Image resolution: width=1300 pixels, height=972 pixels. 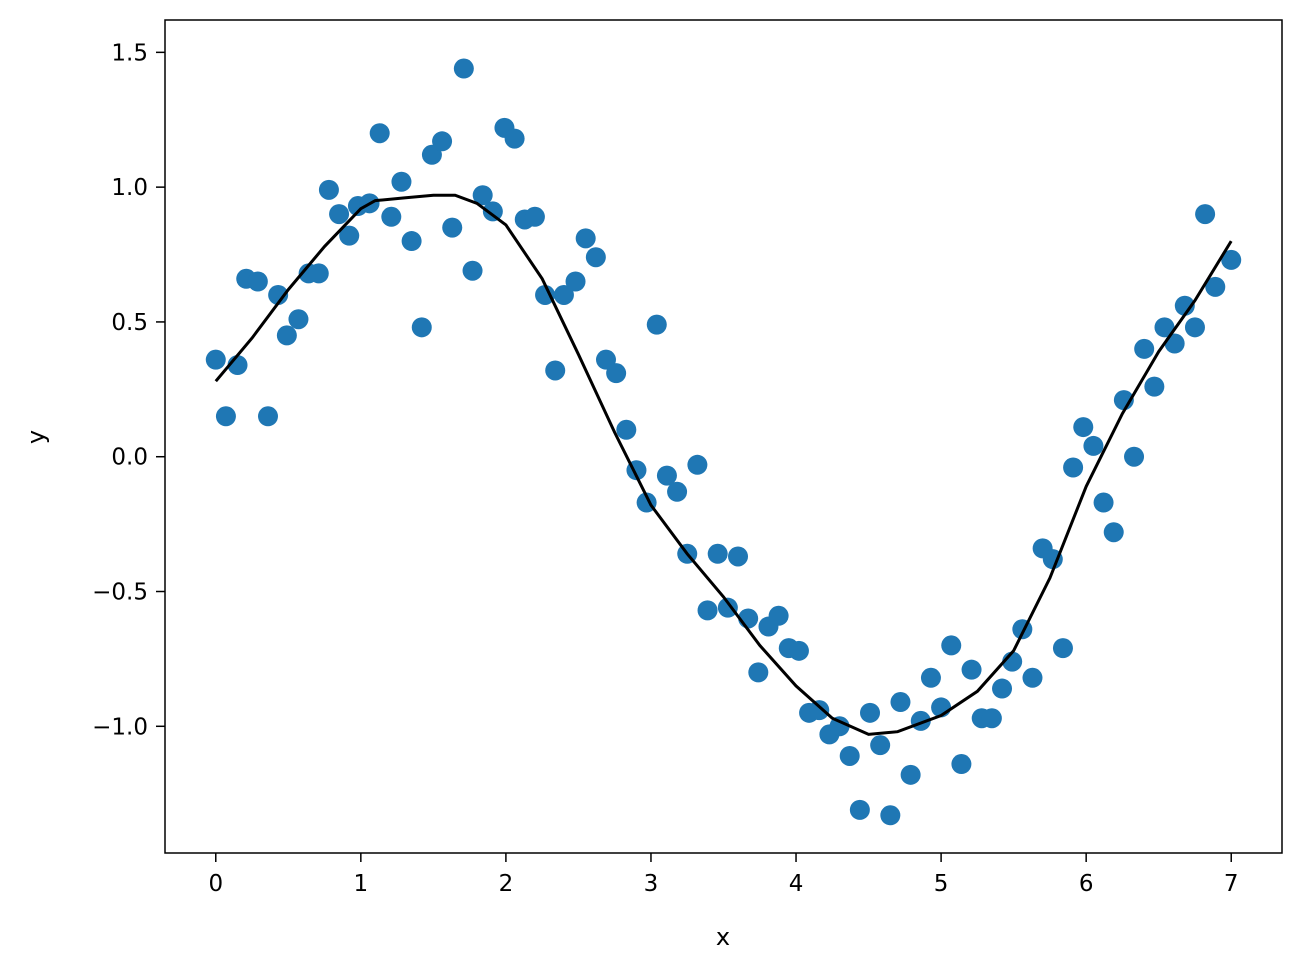 I want to click on y-tick-label: 0.0, so click(x=129, y=458).